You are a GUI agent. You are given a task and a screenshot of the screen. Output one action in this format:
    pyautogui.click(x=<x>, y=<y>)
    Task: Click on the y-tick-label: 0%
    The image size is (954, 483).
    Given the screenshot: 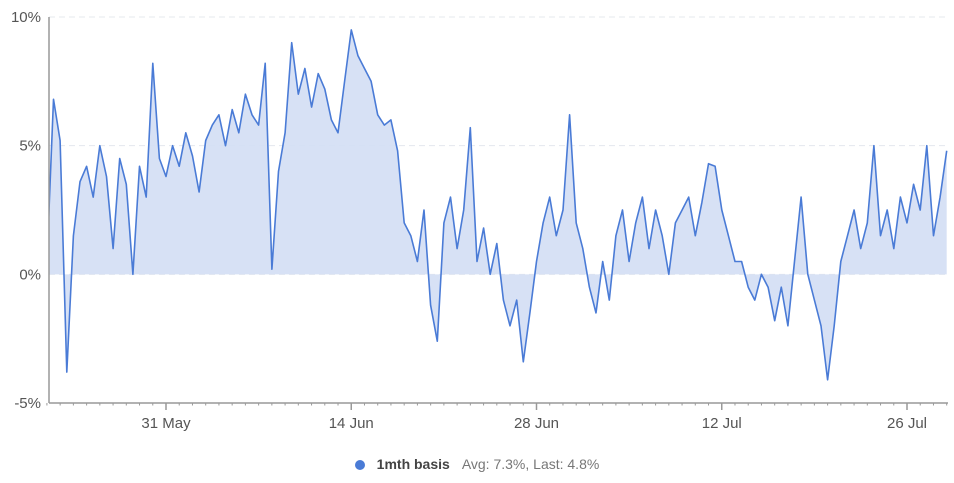 What is the action you would take?
    pyautogui.click(x=30, y=274)
    